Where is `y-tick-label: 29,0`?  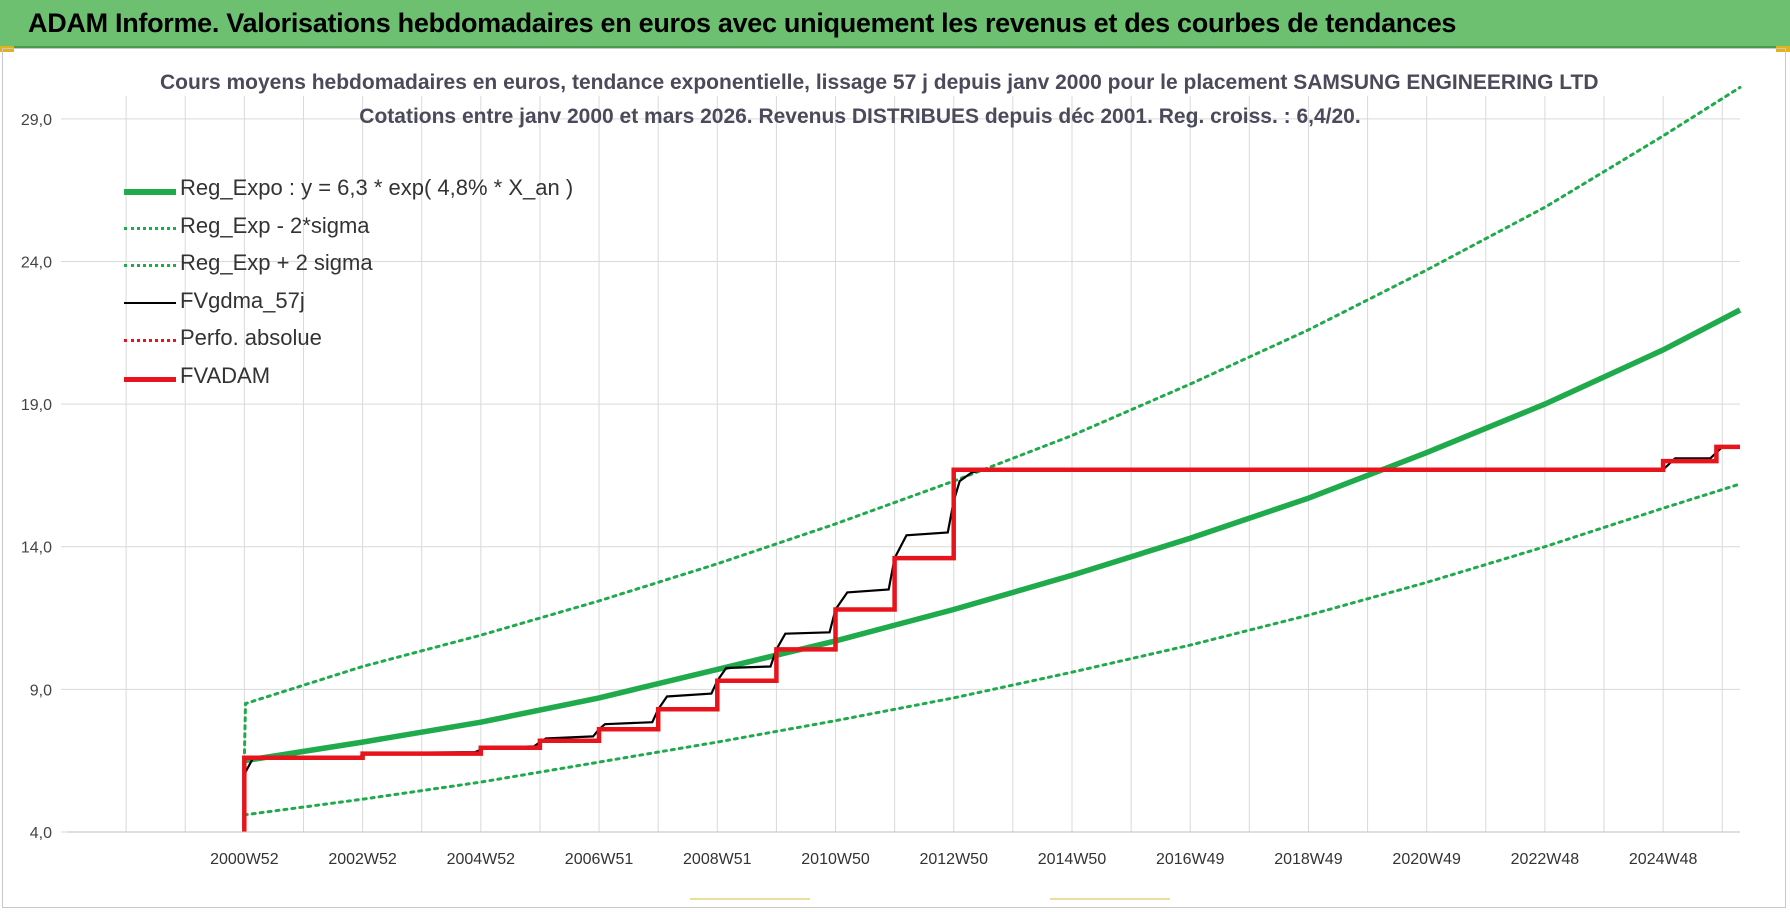 y-tick-label: 29,0 is located at coordinates (36, 120).